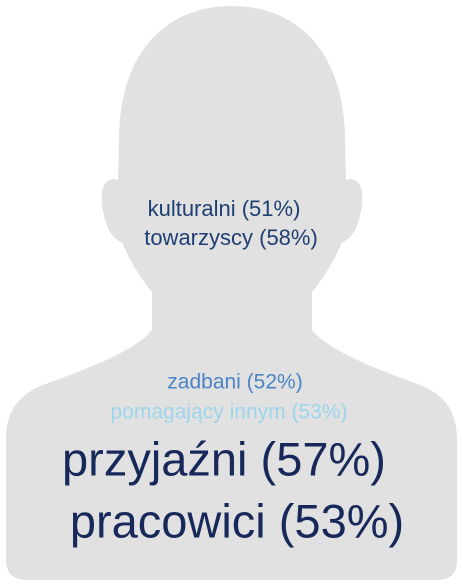 The image size is (462, 585). I want to click on label: pomagający innym (53%), so click(229, 412).